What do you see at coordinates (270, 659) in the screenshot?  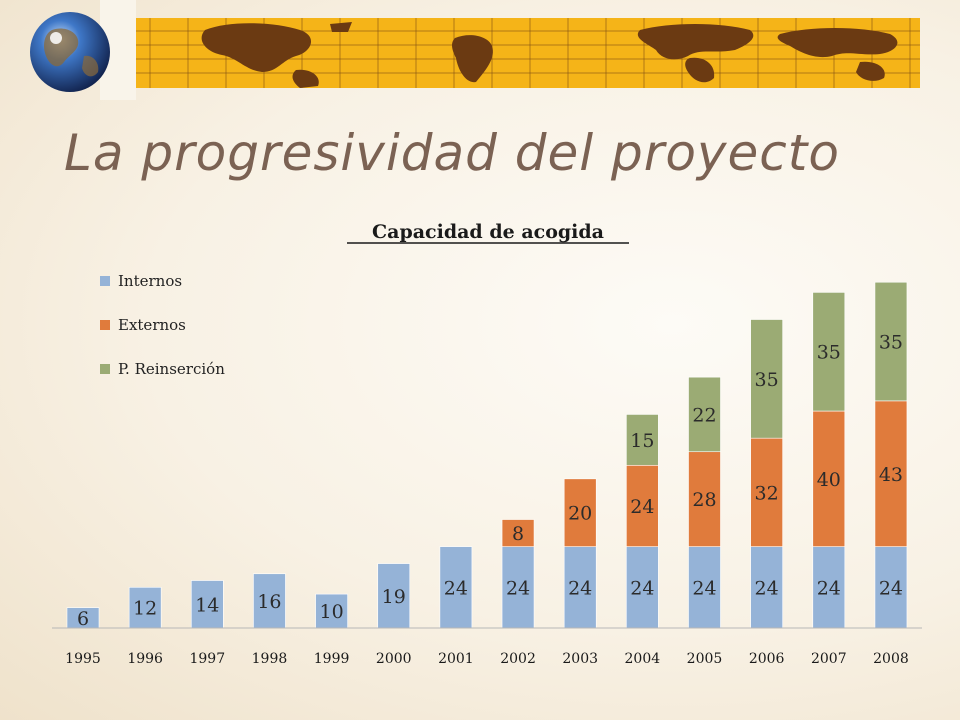 I see `x-tick-1998: 1998` at bounding box center [270, 659].